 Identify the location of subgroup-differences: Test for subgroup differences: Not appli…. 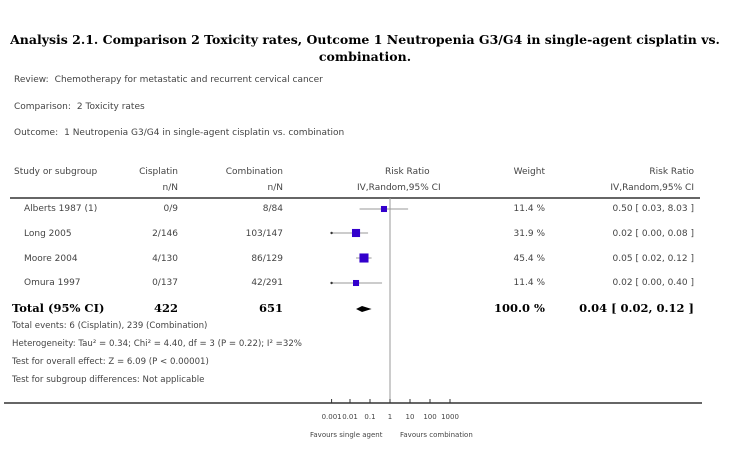
(108, 380).